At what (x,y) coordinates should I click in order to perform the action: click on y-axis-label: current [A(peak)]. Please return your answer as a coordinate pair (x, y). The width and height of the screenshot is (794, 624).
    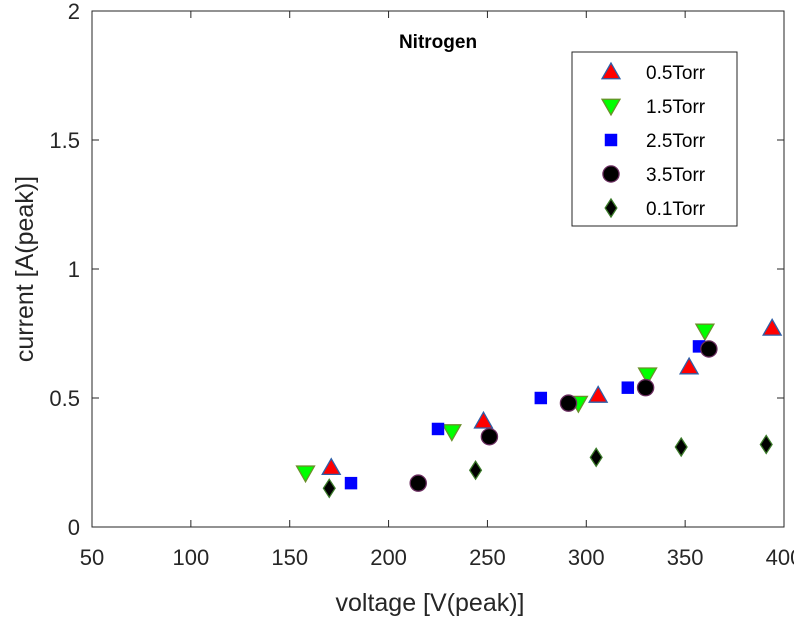
    Looking at the image, I should click on (25, 269).